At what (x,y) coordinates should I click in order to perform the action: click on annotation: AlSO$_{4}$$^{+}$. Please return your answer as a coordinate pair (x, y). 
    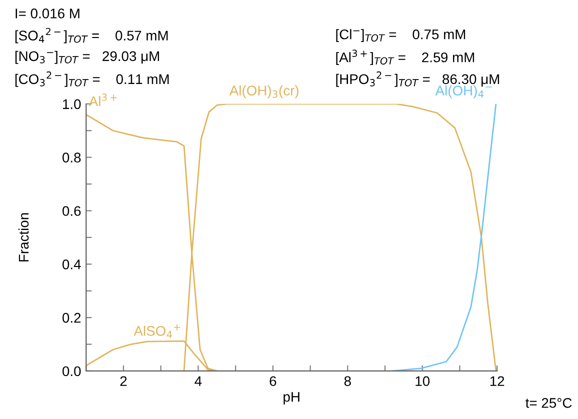
    Looking at the image, I should click on (157, 331).